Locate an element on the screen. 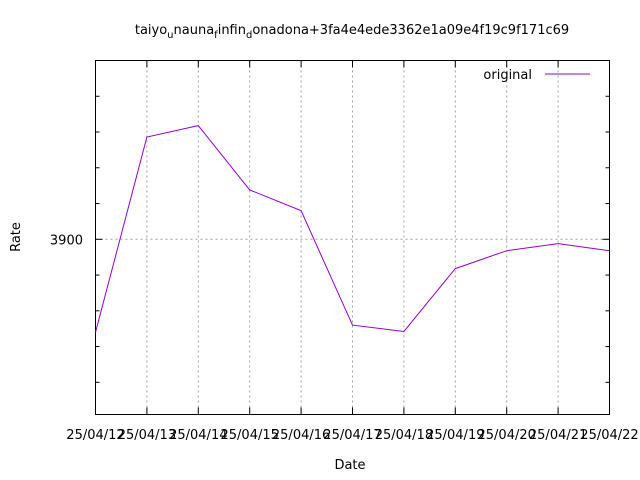 Image resolution: width=640 pixels, height=480 pixels. y-axis-label: Rate is located at coordinates (16, 237).